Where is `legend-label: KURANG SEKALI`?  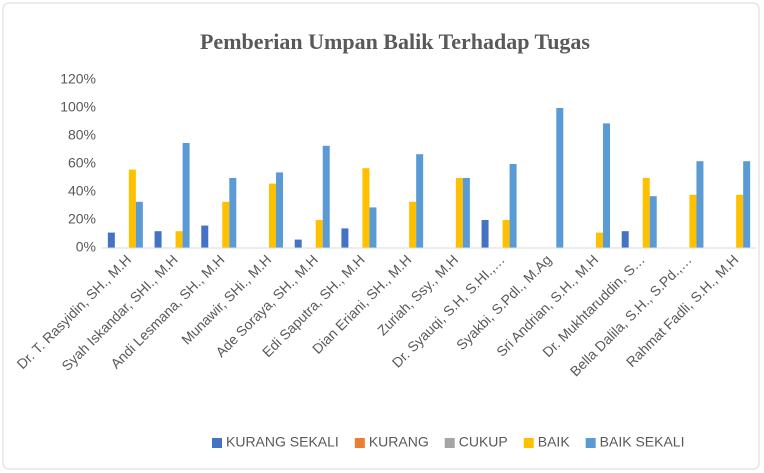
legend-label: KURANG SEKALI is located at coordinates (282, 442).